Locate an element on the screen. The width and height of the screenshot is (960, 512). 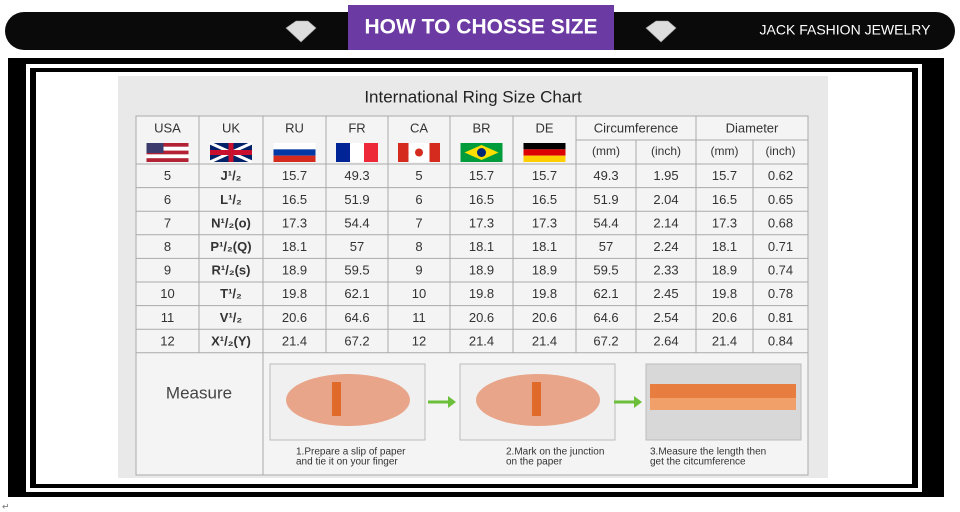
column-header: UK is located at coordinates (231, 127).